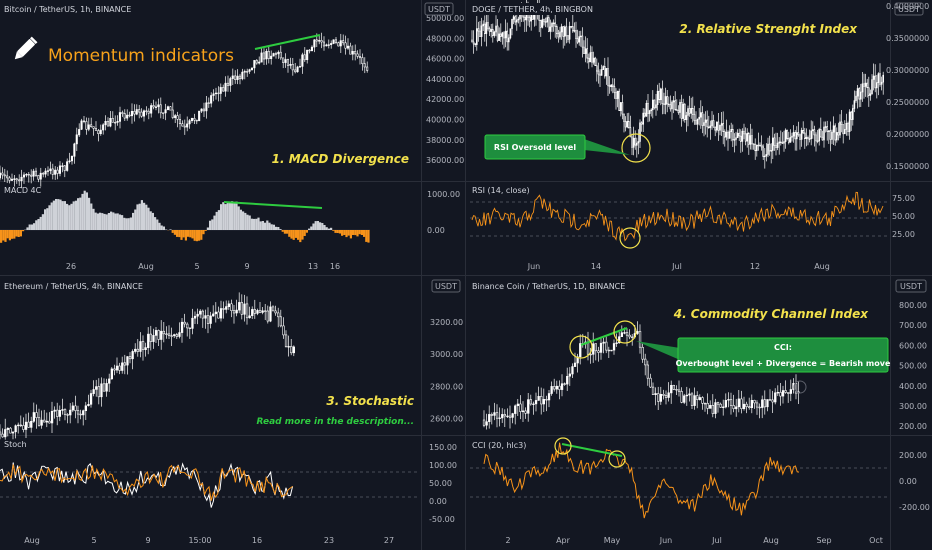 Image resolution: width=932 pixels, height=550 pixels. What do you see at coordinates (680, 480) in the screenshot?
I see `panel-4-cci` at bounding box center [680, 480].